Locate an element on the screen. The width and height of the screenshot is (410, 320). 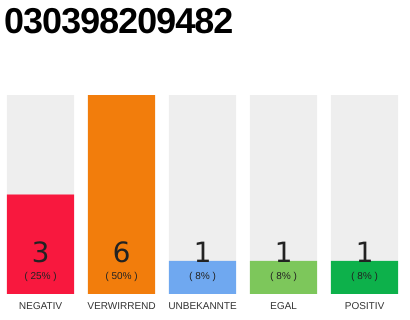
x-tick-label: VERWIRREND is located at coordinates (121, 306).